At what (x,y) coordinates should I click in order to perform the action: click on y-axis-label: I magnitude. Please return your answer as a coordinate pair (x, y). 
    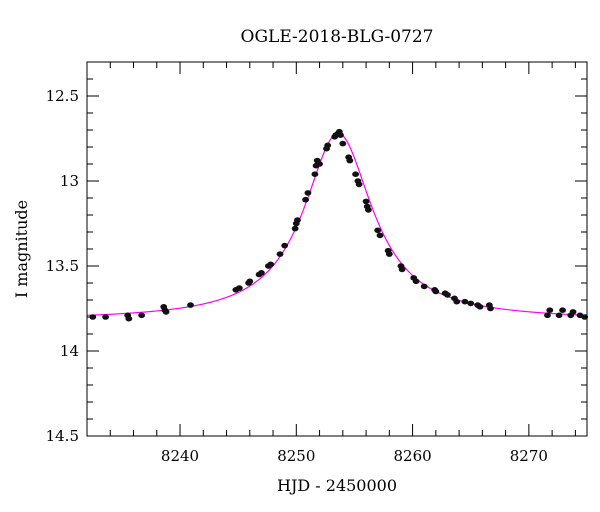
    Looking at the image, I should click on (21, 249).